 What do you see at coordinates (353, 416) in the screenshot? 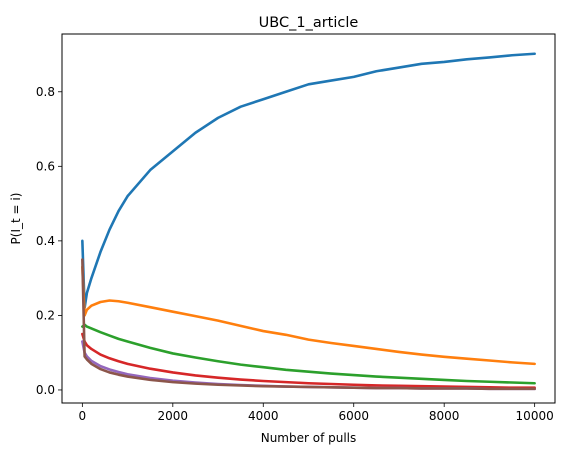
I see `x-tick-label: 6000` at bounding box center [353, 416].